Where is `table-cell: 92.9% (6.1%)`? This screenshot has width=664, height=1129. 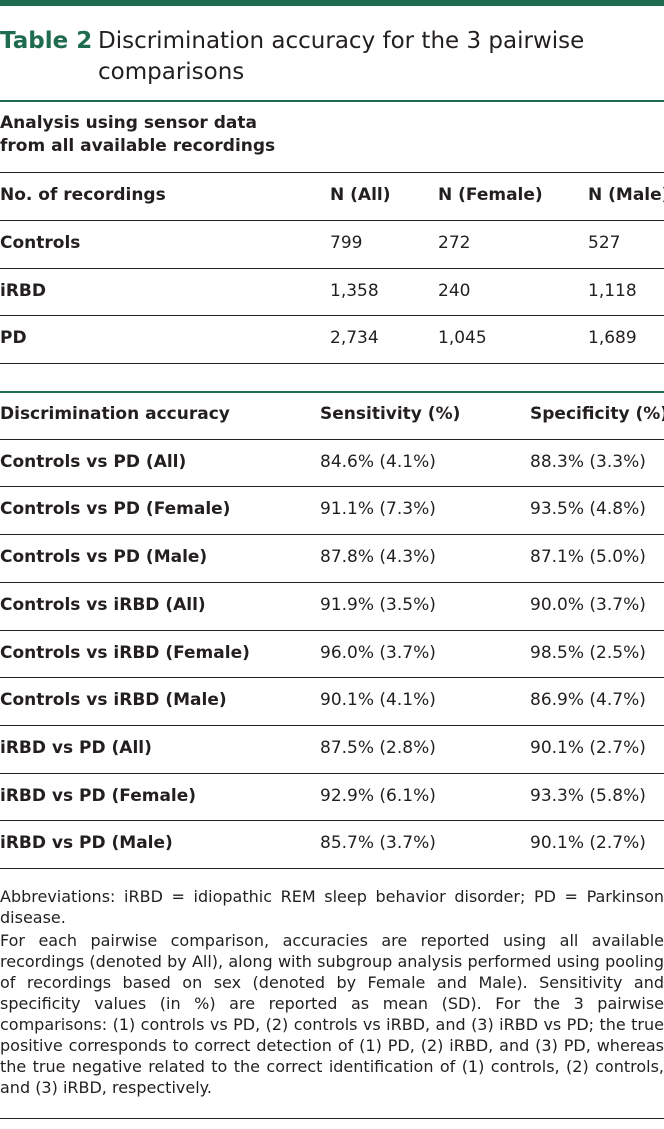
table-cell: 92.9% (6.1%) is located at coordinates (378, 795).